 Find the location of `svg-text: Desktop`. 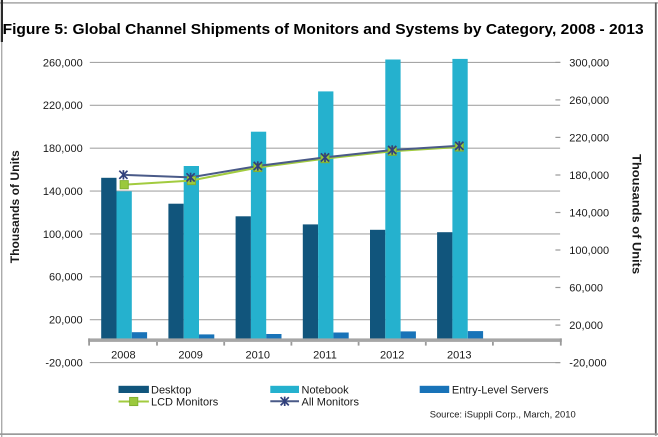

svg-text: Desktop is located at coordinates (171, 390).